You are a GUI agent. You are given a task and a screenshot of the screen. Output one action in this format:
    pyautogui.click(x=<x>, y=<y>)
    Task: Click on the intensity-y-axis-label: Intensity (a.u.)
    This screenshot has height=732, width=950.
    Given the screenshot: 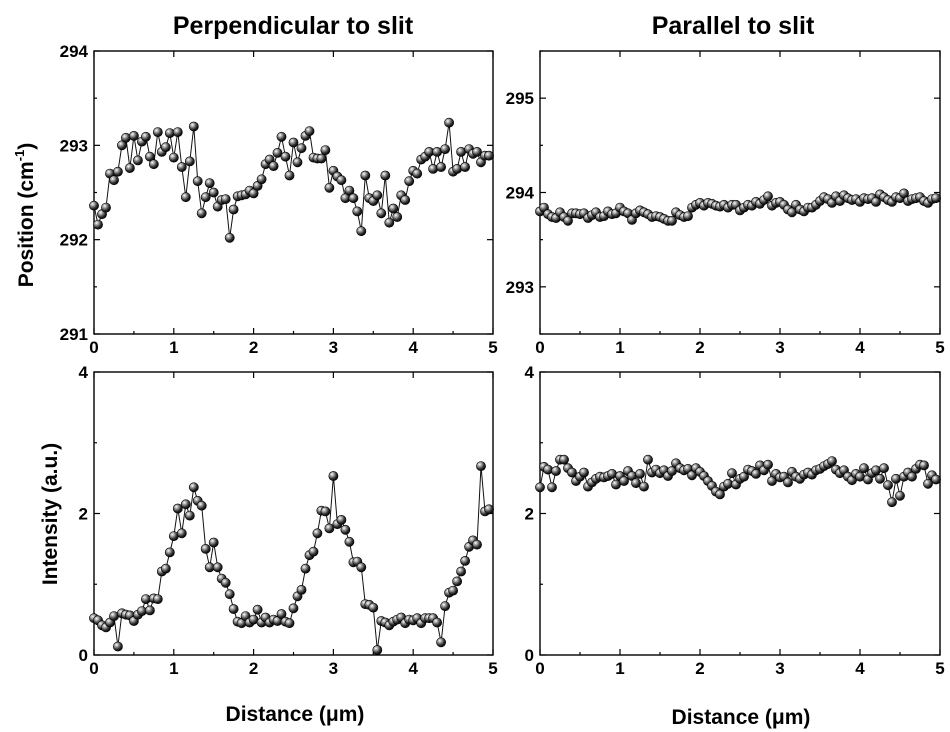 What is the action you would take?
    pyautogui.click(x=50, y=514)
    